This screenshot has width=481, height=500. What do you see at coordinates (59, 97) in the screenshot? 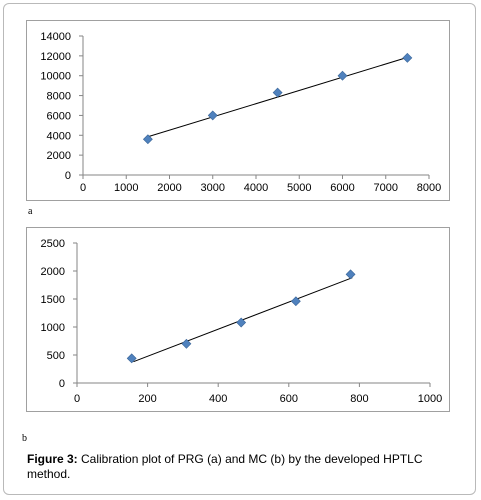
I see `y-tick-label: 8000` at bounding box center [59, 97].